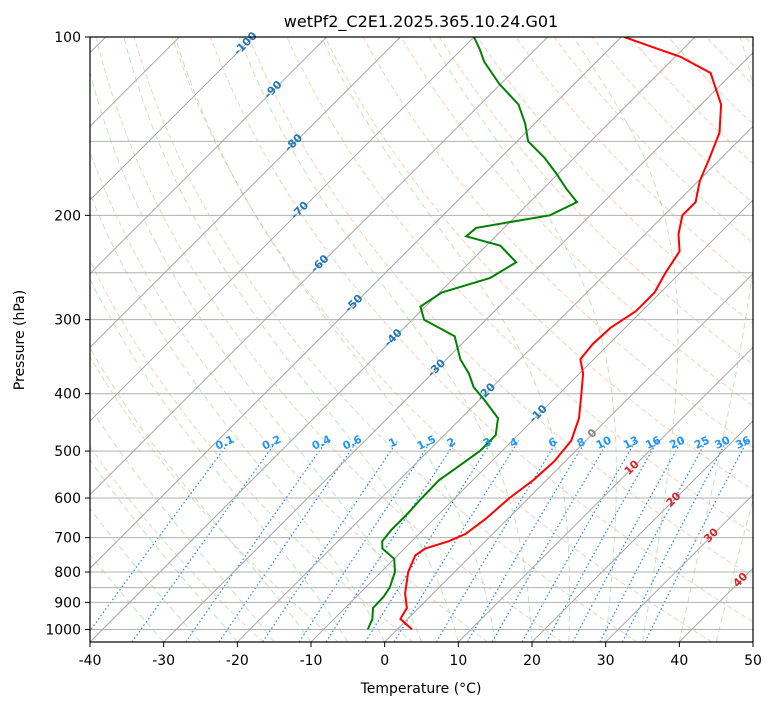 The image size is (775, 708). What do you see at coordinates (421, 689) in the screenshot?
I see `x-axis-label: Temperature (°C)` at bounding box center [421, 689].